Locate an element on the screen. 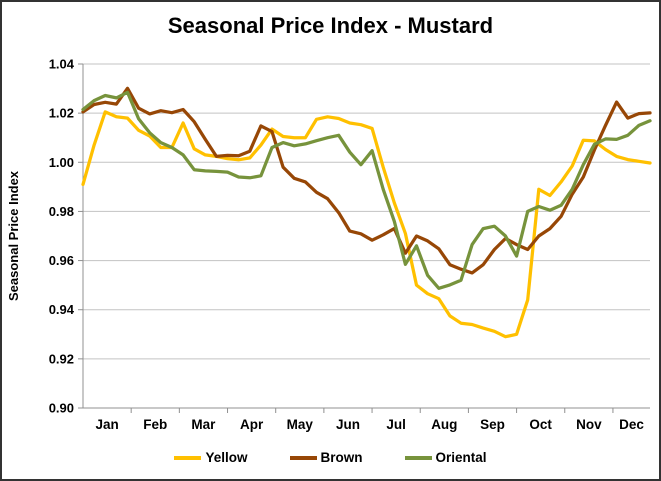 The height and width of the screenshot is (481, 661). y-axis-title: Seasonal Price Index is located at coordinates (13, 235).